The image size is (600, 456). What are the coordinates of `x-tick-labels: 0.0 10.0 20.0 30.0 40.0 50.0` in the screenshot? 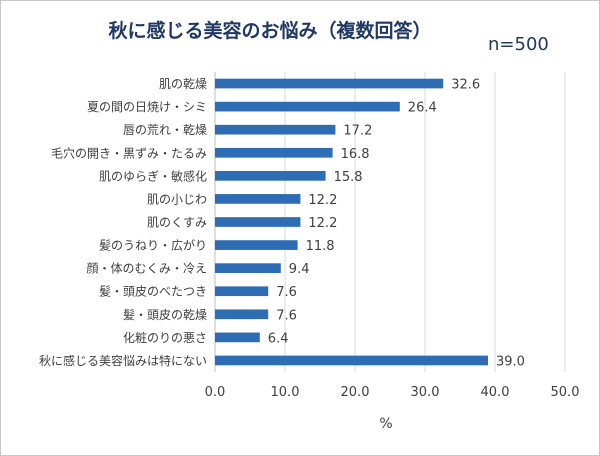 It's located at (392, 392).